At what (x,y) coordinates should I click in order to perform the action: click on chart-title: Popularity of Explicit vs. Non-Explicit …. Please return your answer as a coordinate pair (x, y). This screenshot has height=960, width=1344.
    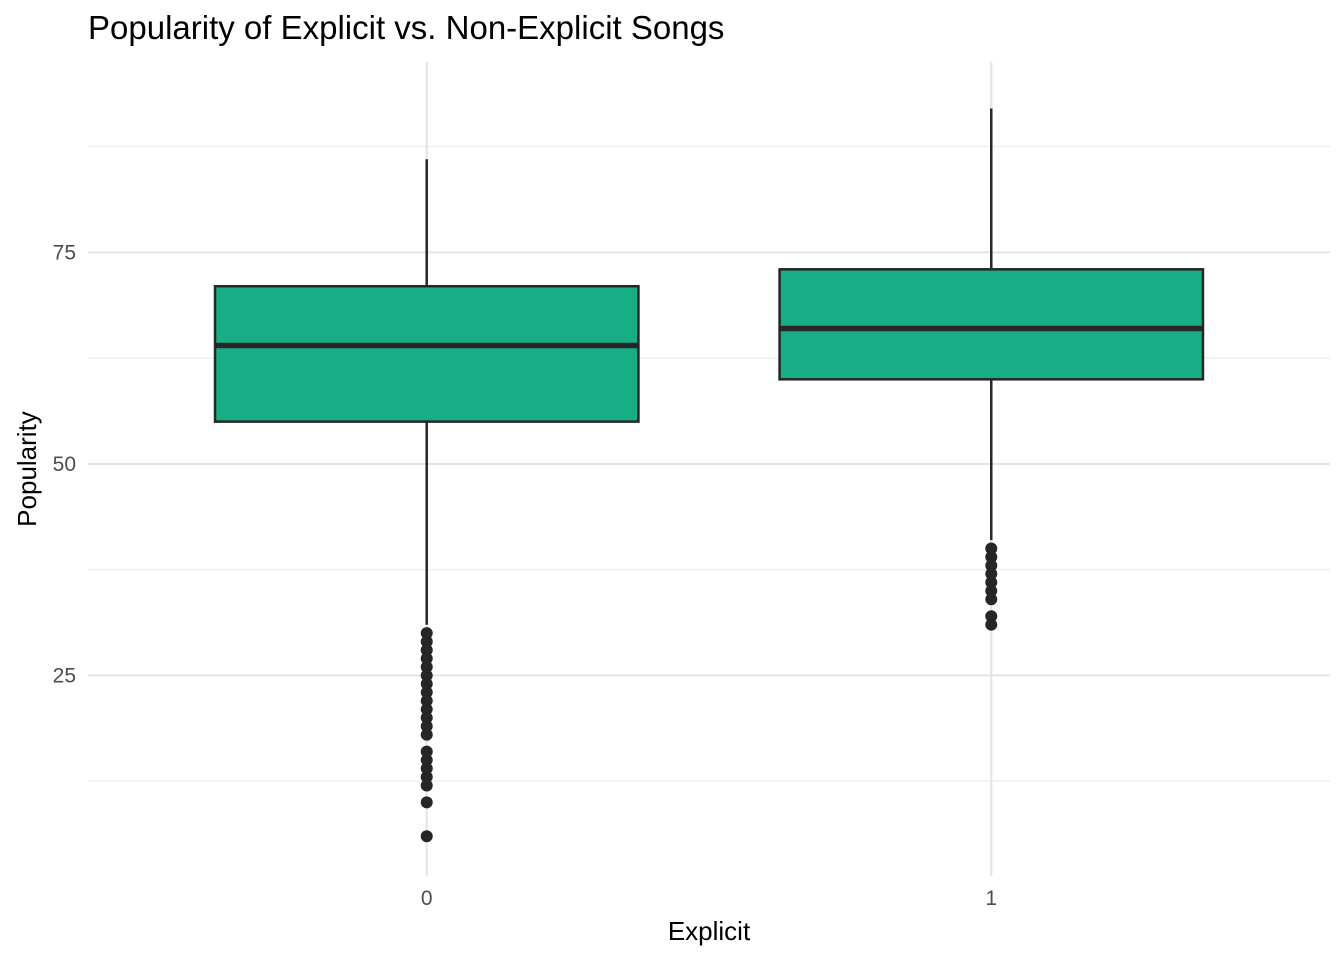
    Looking at the image, I should click on (406, 27).